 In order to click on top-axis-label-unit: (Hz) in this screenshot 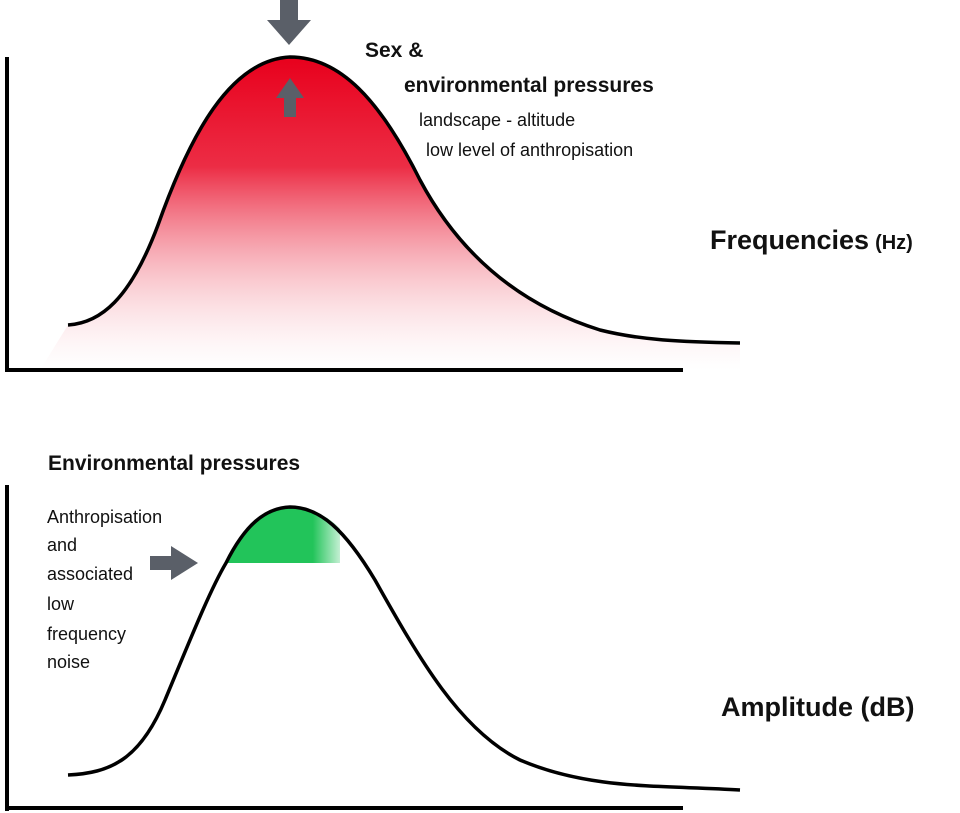, I will do `click(894, 243)`.